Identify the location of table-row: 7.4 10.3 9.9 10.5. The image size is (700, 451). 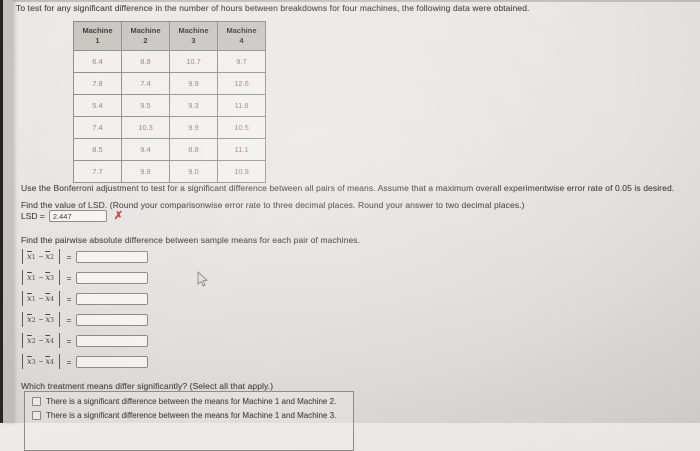
(169, 127).